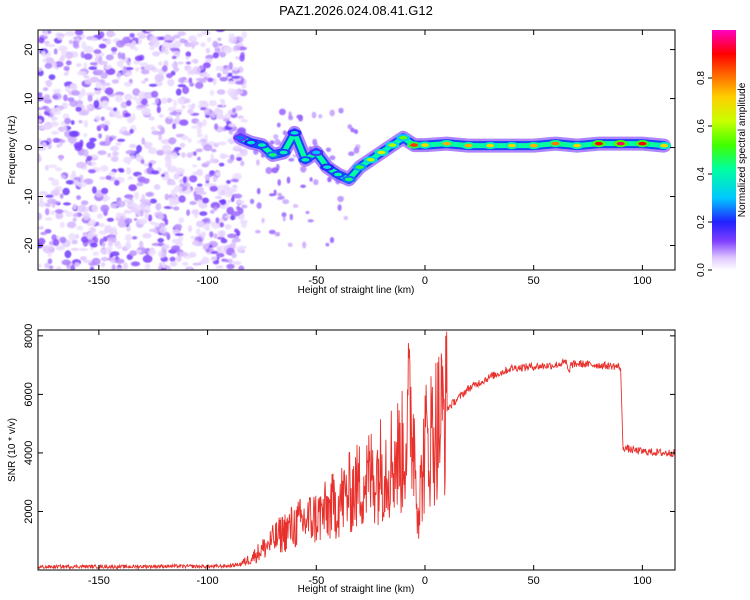 Image resolution: width=750 pixels, height=600 pixels. What do you see at coordinates (12, 150) in the screenshot?
I see `spectrogram-y-axis-label: Frequency (Hz)` at bounding box center [12, 150].